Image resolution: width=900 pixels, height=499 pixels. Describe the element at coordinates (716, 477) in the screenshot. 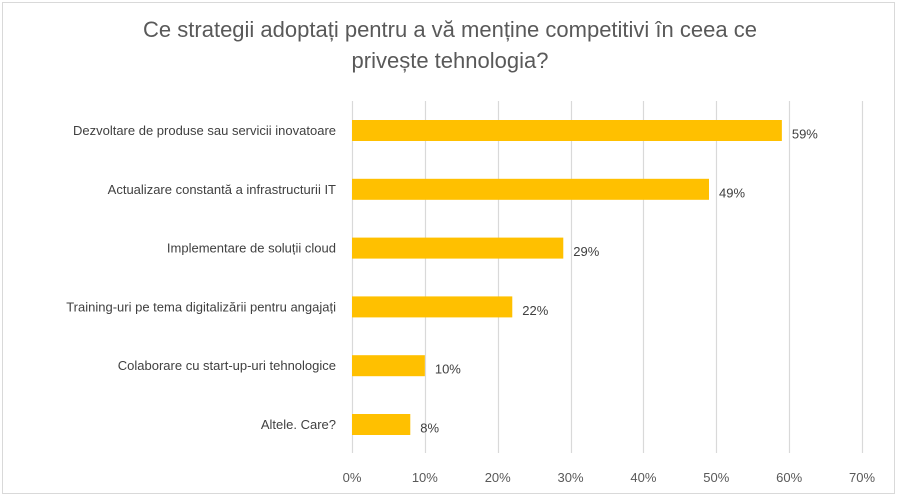

I see `x-tick-label: 50%` at that location.